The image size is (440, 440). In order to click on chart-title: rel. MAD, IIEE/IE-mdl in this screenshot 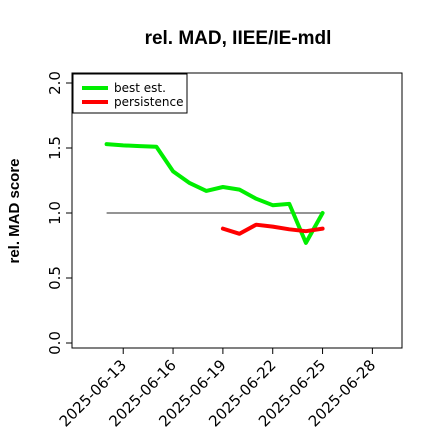, I will do `click(238, 38)`.